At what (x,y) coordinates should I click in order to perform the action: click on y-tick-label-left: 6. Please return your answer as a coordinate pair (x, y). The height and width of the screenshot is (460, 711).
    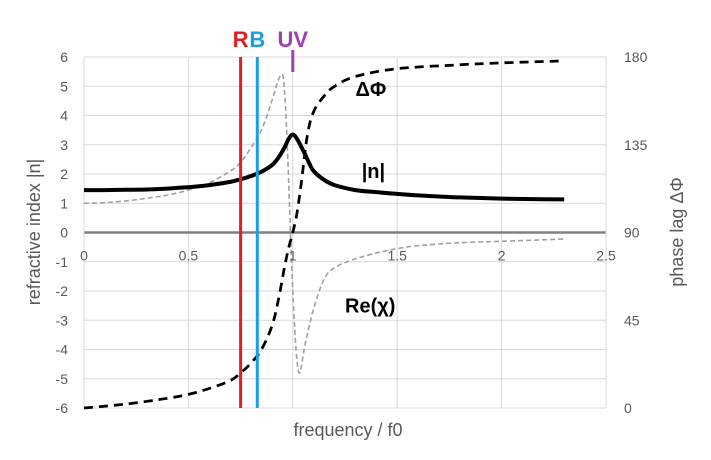
    Looking at the image, I should click on (64, 57).